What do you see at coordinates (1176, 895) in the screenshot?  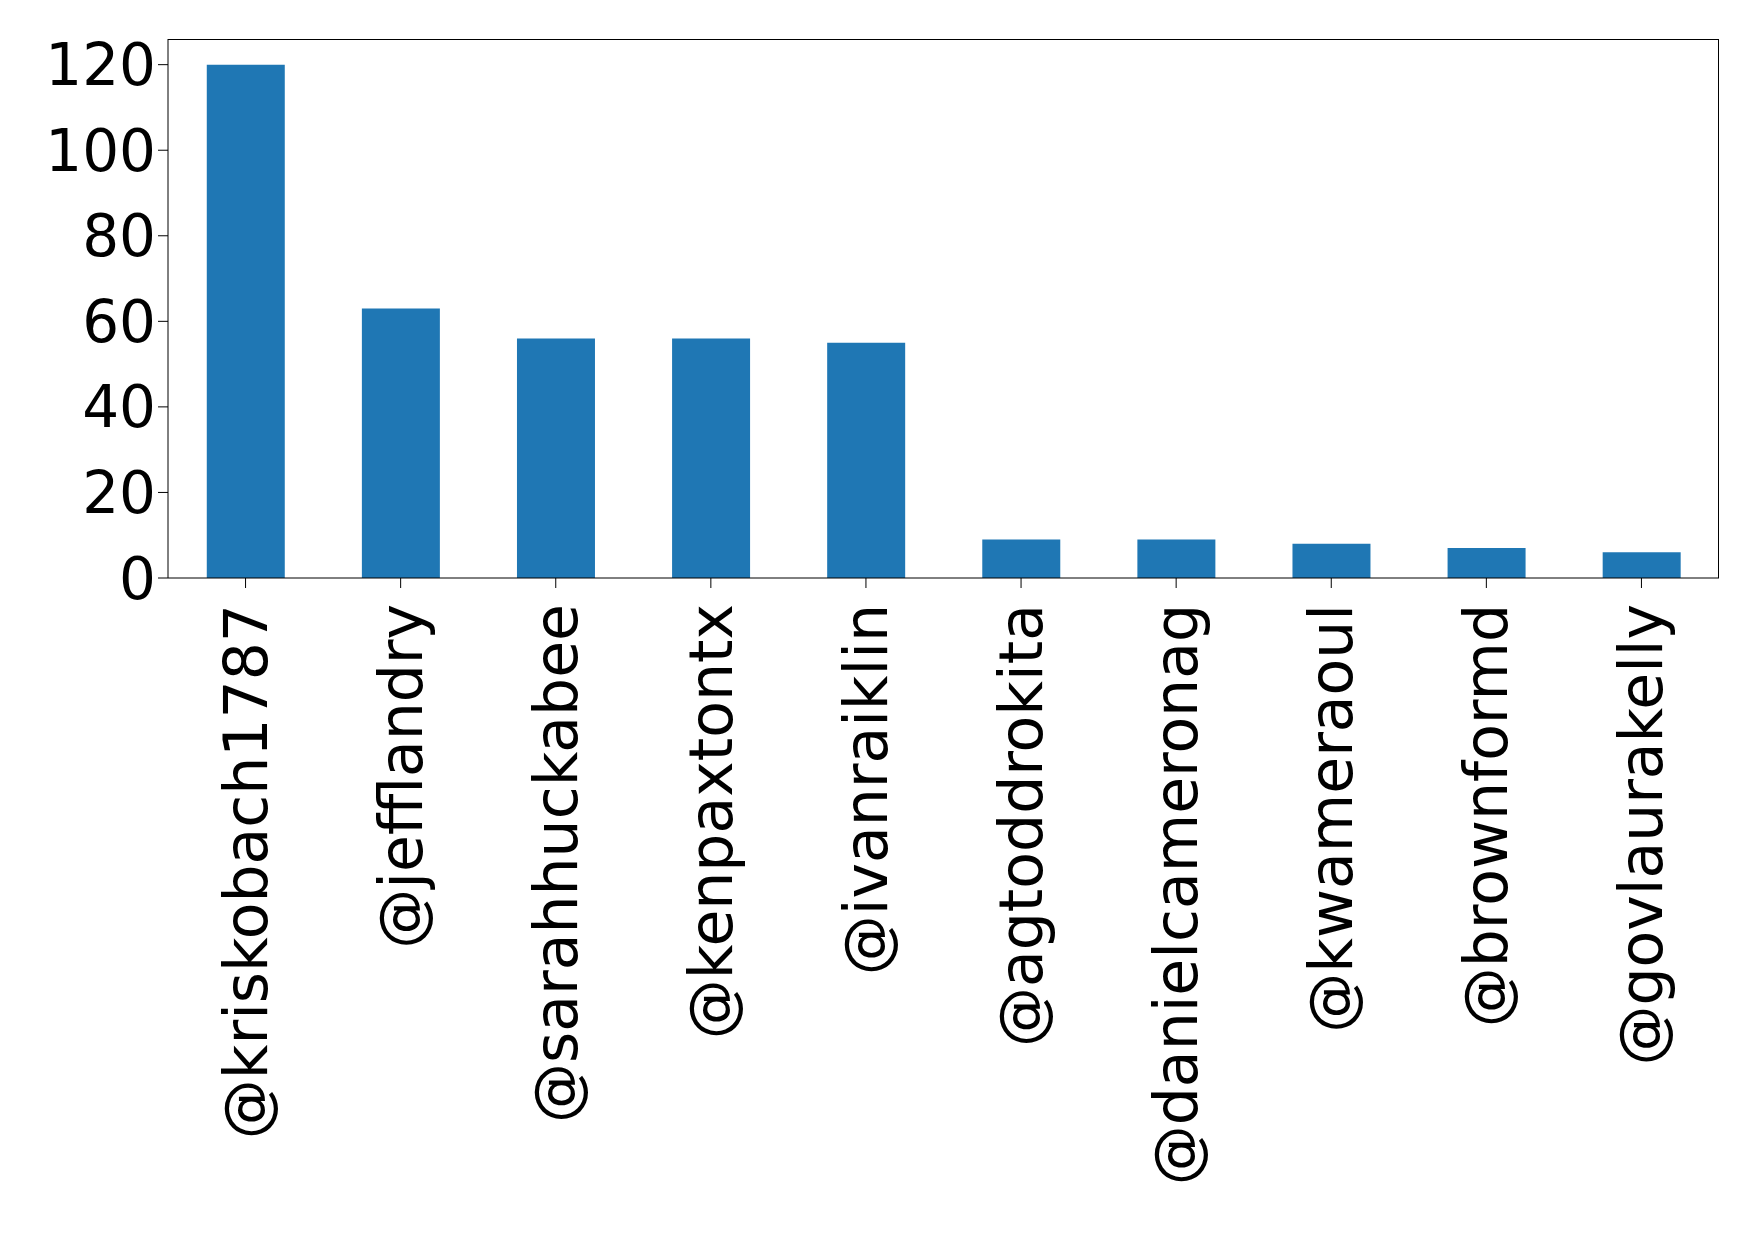 I see `x-tick-label: @danielcameronag` at bounding box center [1176, 895].